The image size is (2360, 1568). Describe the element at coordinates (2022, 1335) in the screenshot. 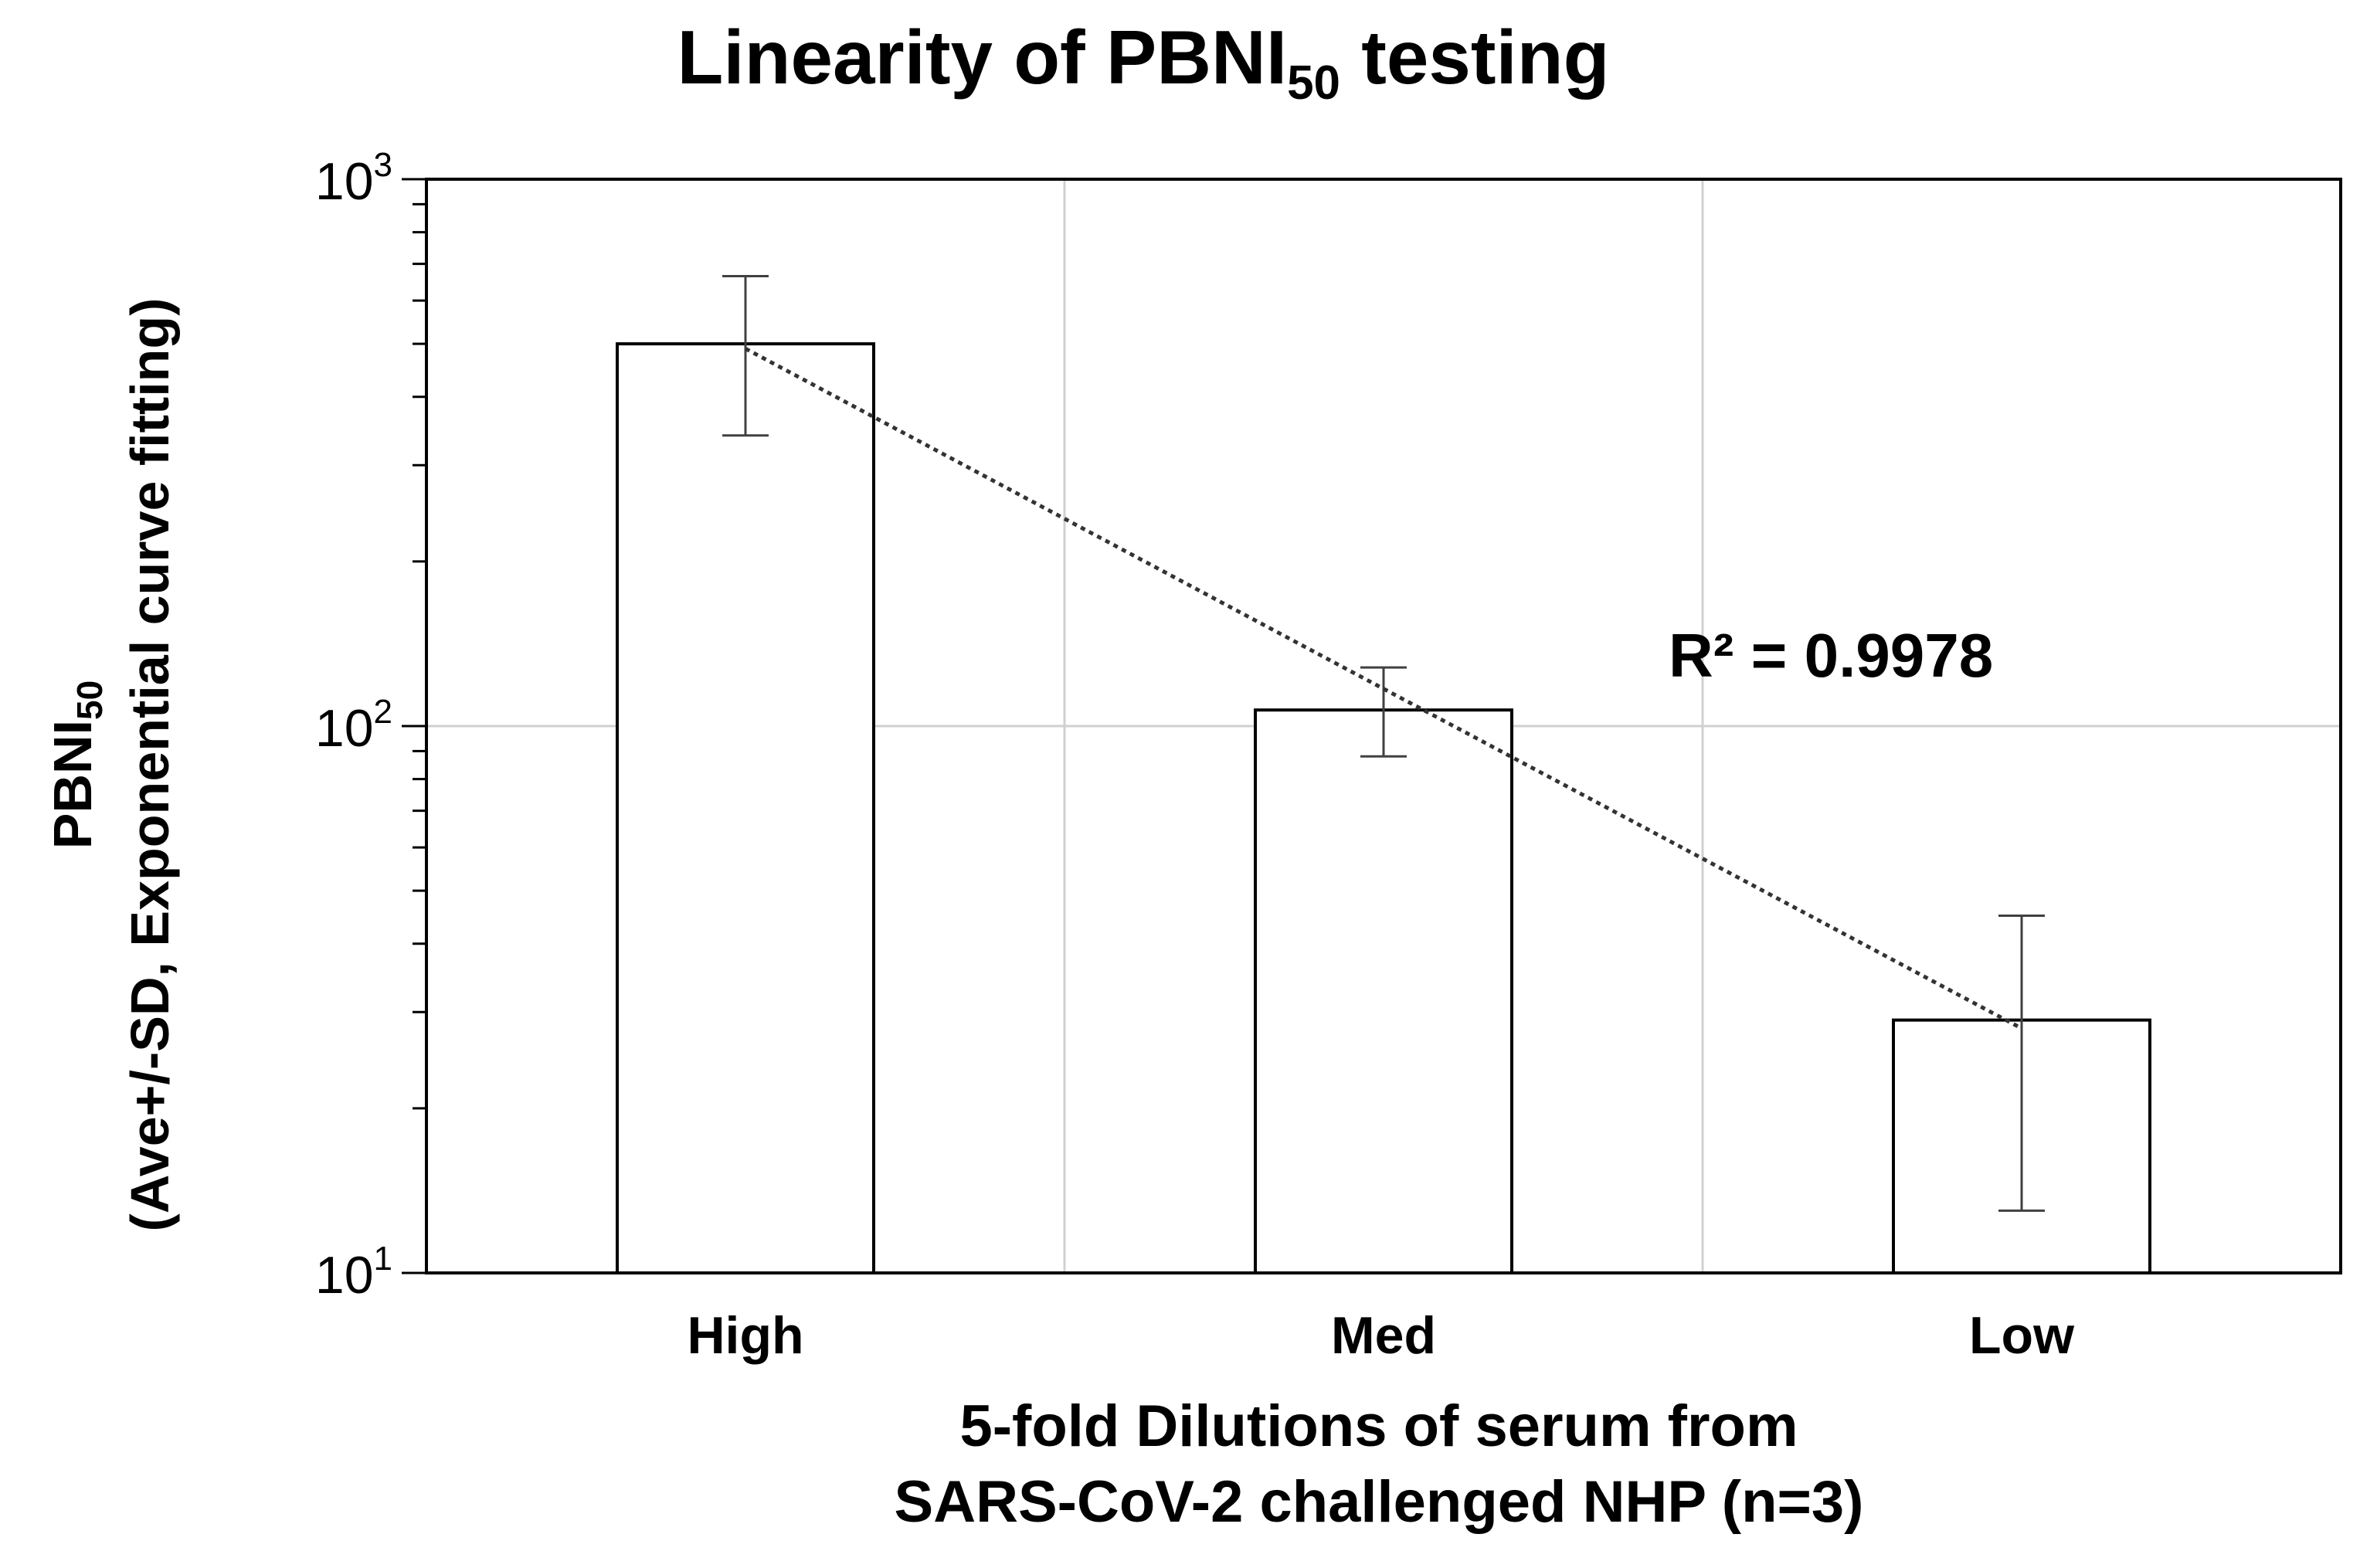

I see `x-tick-label-low: Low` at that location.